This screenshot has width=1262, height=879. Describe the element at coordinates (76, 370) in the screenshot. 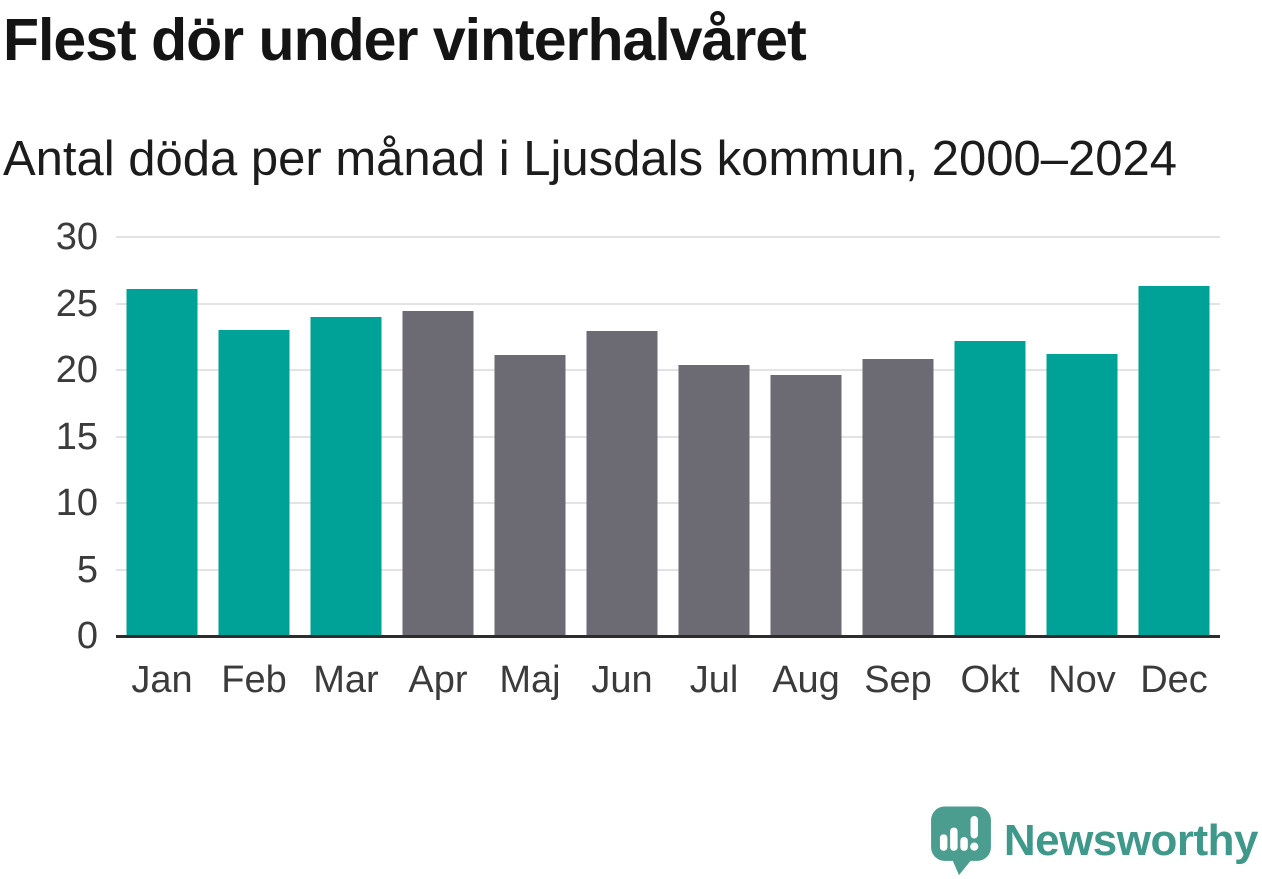

I see `y-tick-label-20: 20` at that location.